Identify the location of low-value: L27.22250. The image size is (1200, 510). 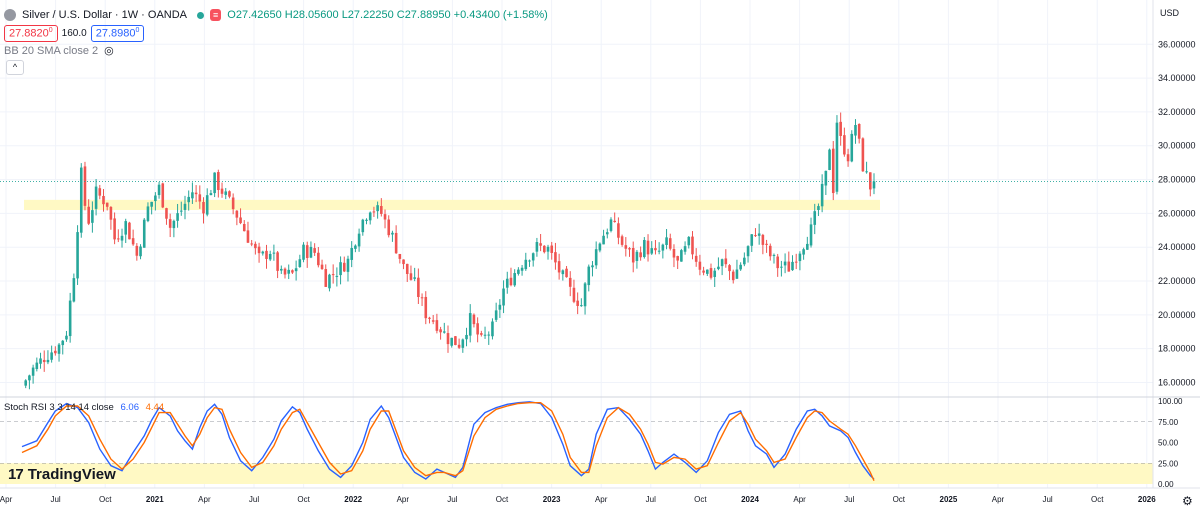
(367, 15).